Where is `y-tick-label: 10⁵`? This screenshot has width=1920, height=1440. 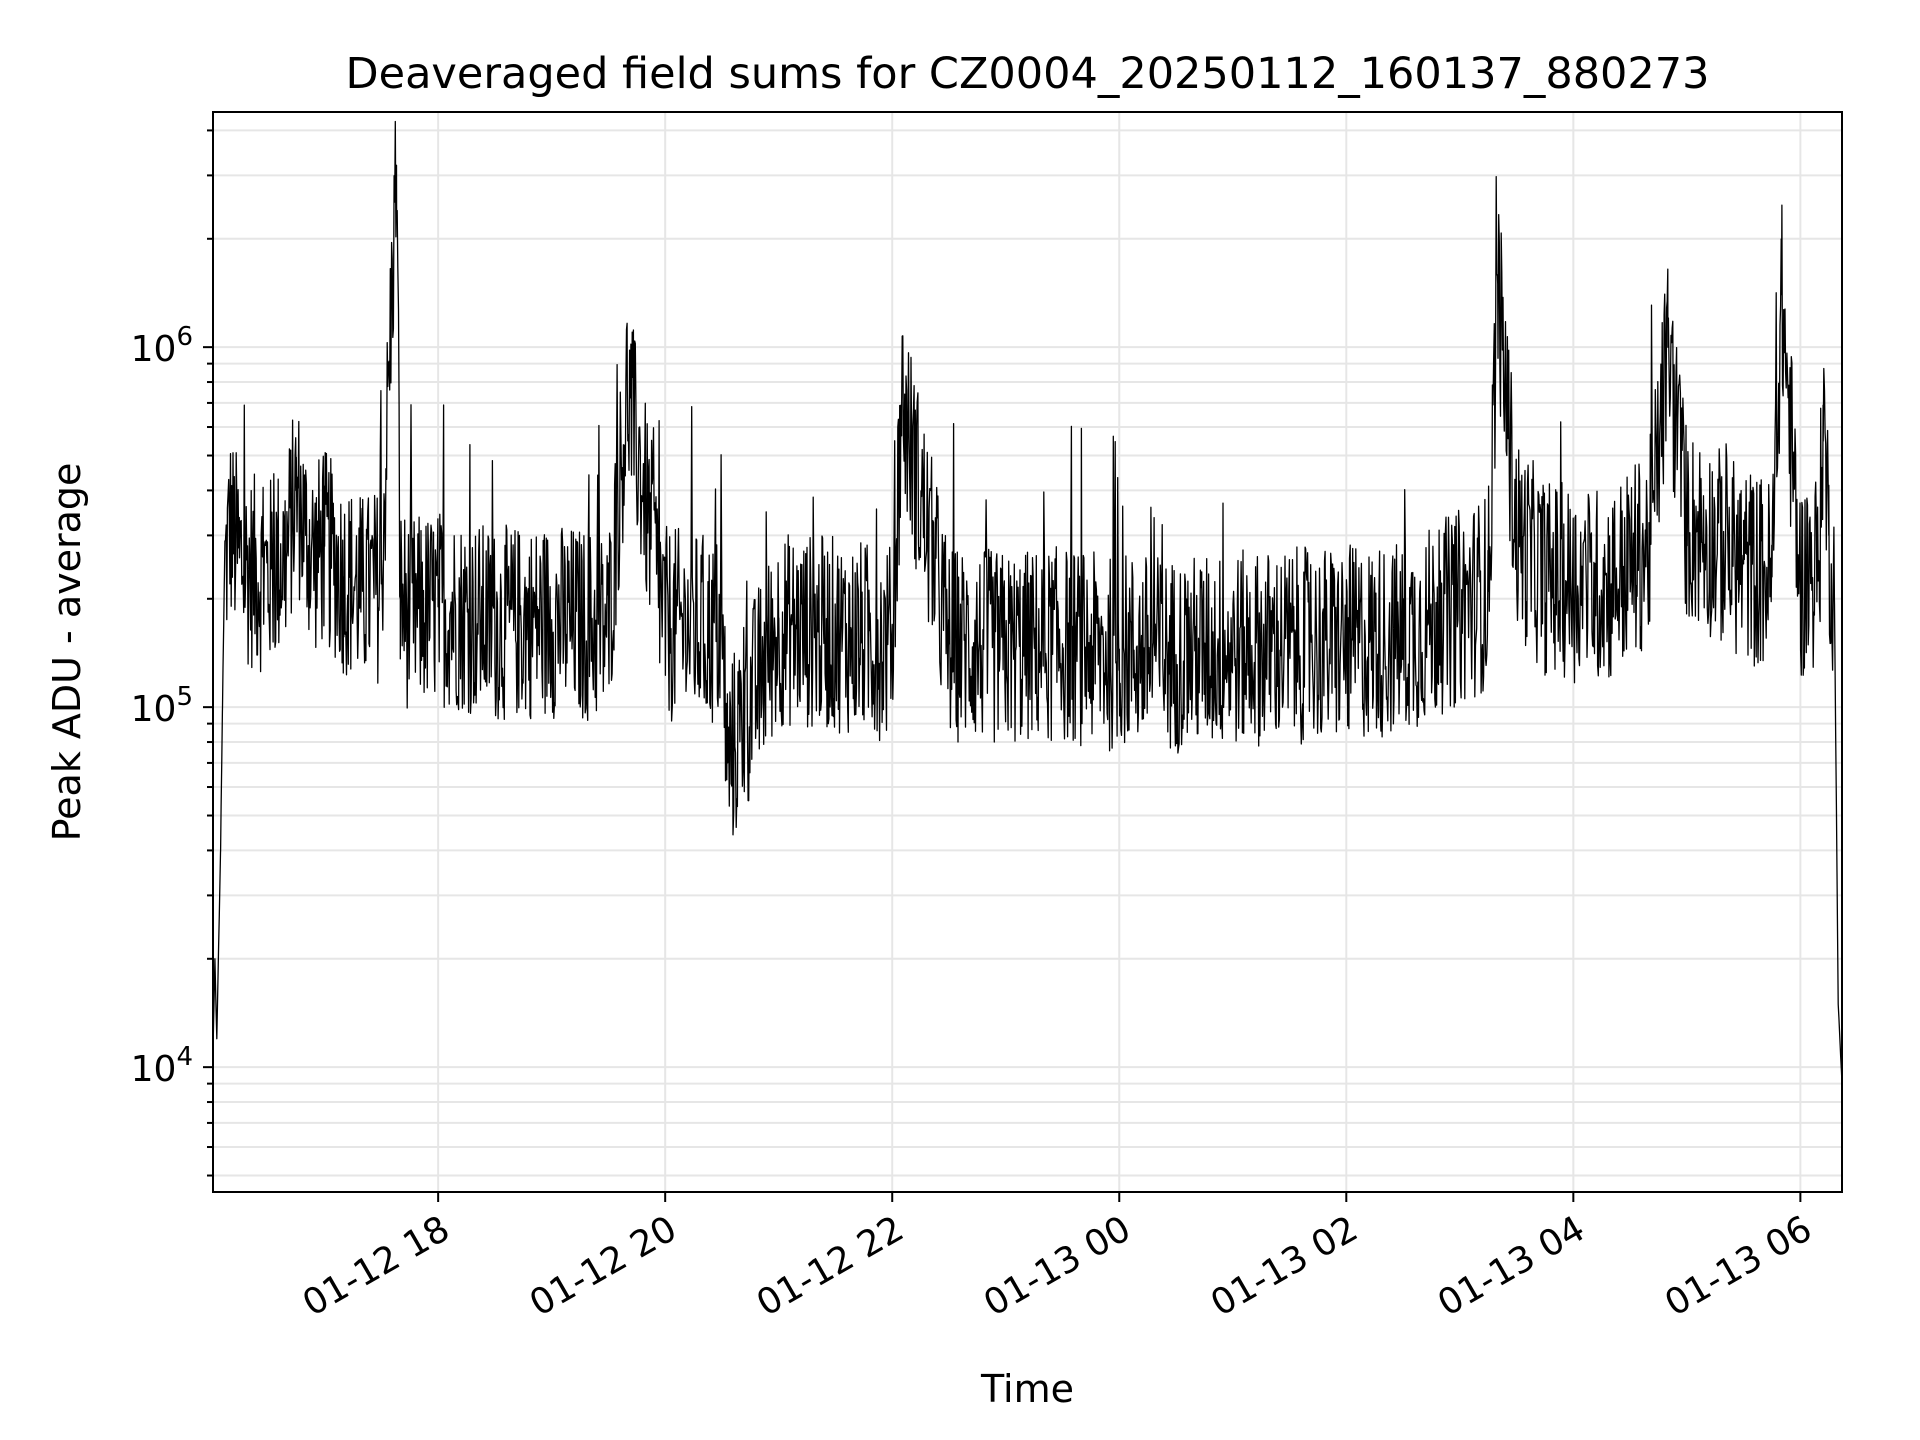 y-tick-label: 10⁵ is located at coordinates (162, 706).